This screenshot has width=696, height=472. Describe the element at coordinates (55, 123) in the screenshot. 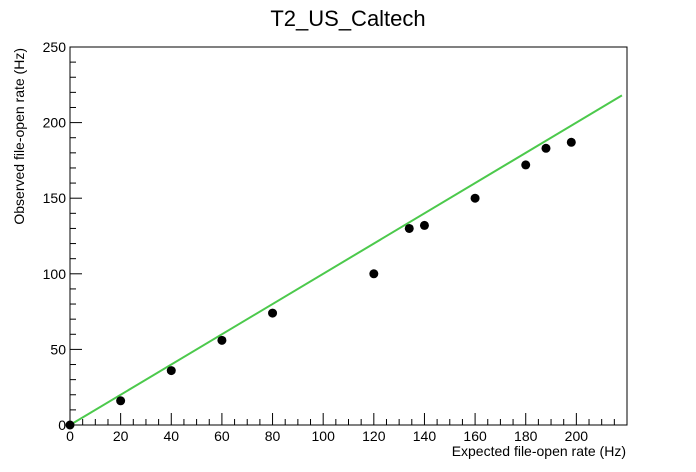

I see `y-tick-label: 200` at that location.